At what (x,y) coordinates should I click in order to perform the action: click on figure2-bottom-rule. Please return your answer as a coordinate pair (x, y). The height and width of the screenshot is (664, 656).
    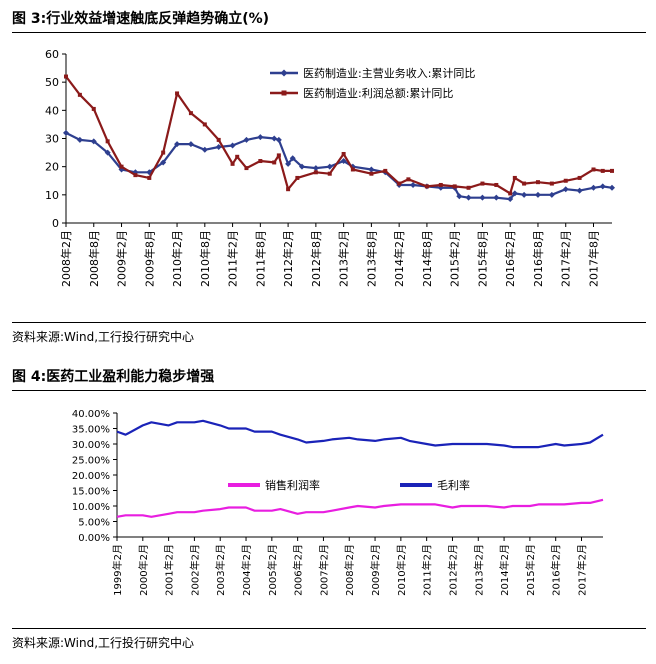
    Looking at the image, I should click on (329, 628).